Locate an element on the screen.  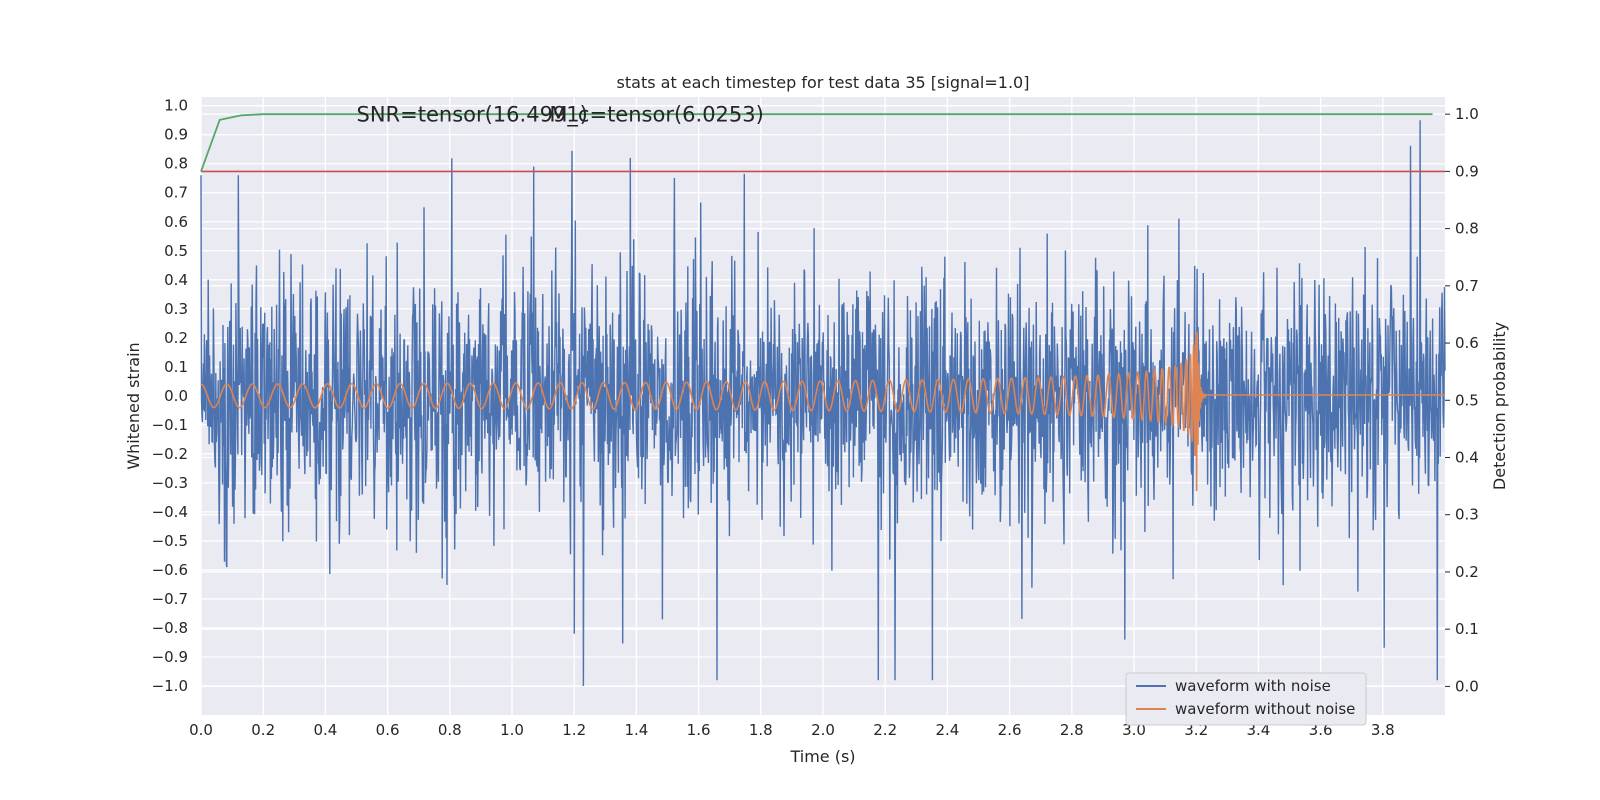
legend-entry-noisy: waveform with noise is located at coordinates (1253, 686).